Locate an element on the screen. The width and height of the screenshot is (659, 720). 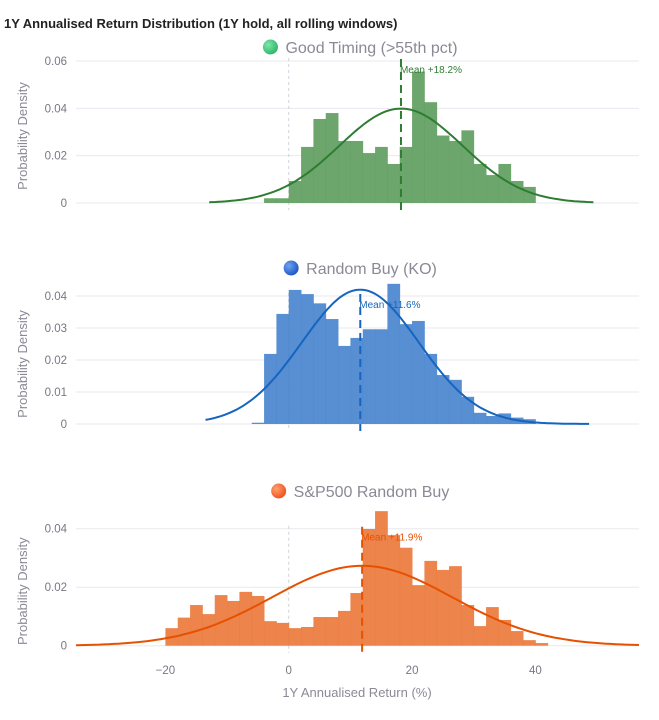
y-tick-label: 0.01 is located at coordinates (56, 393).